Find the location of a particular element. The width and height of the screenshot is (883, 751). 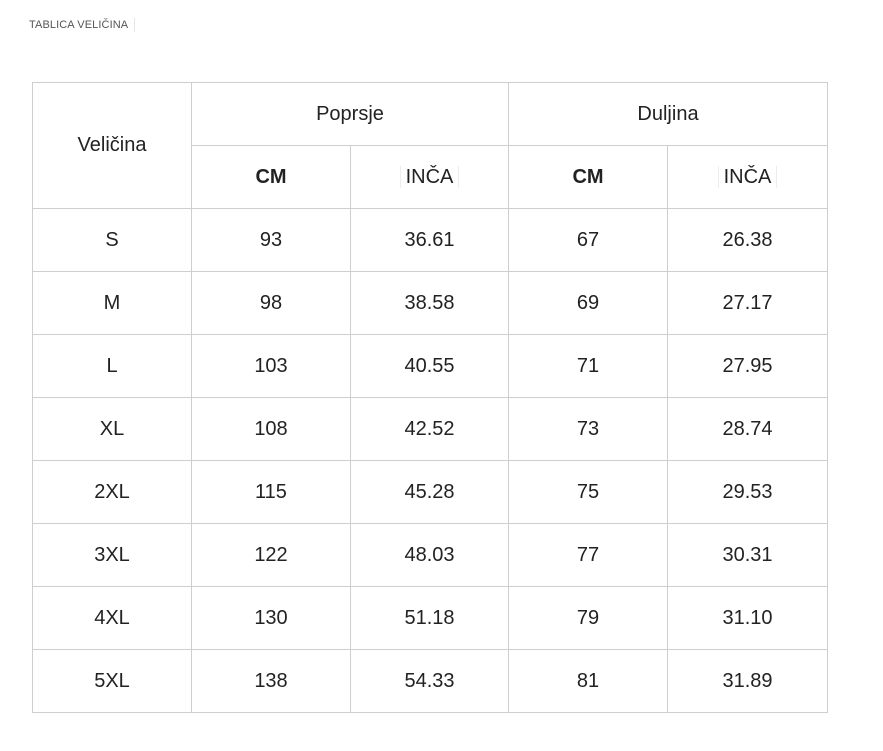

header-bust-cm: CM is located at coordinates (271, 177).